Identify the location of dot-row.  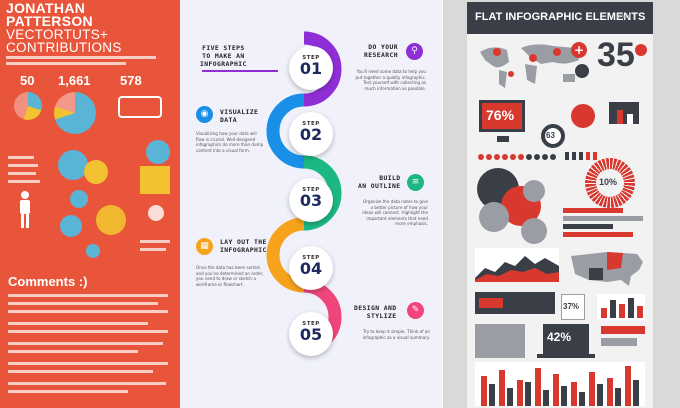
(517, 157).